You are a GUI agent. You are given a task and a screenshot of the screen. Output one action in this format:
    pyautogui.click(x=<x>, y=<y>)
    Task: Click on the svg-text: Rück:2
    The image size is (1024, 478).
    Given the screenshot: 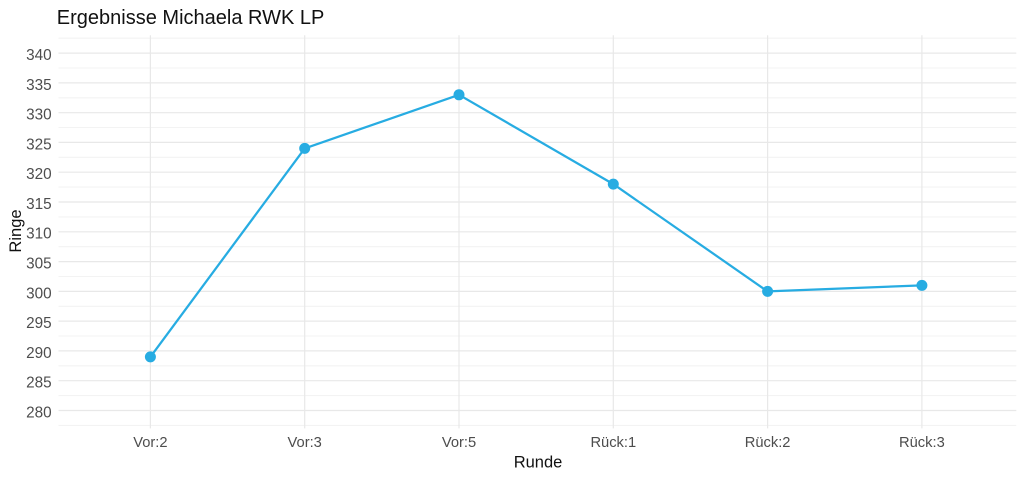 What is the action you would take?
    pyautogui.click(x=768, y=443)
    